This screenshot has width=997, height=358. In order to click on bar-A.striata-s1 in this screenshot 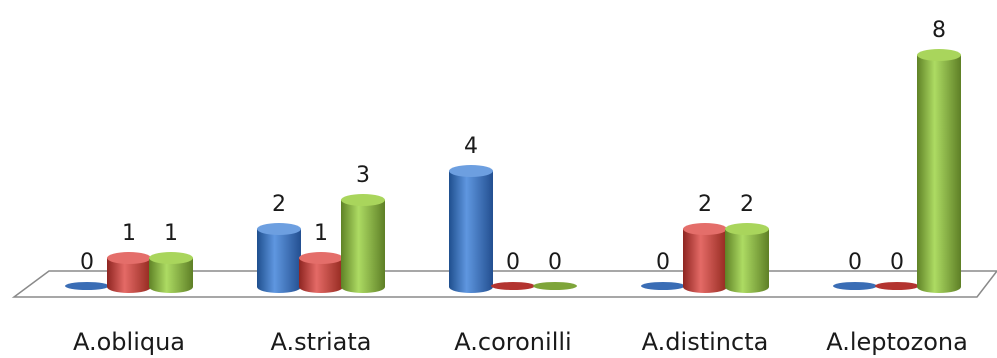, I will do `click(279, 258)`.